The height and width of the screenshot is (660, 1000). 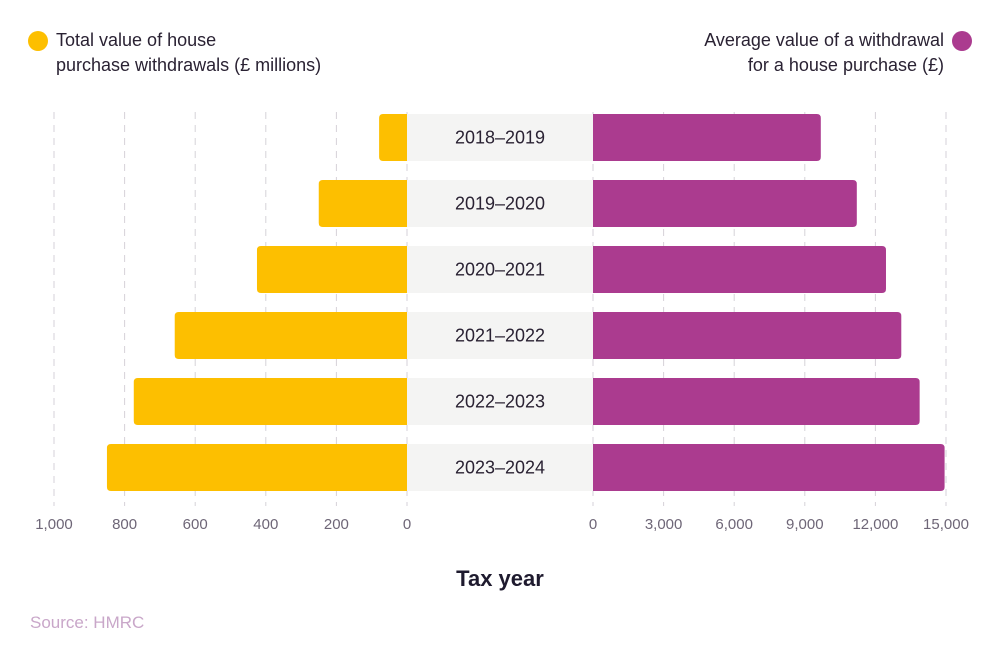 I want to click on x-axis-title: Tax year, so click(x=500, y=578).